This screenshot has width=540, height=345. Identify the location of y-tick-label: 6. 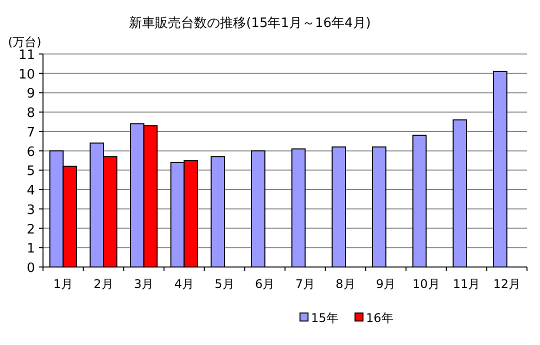
(30, 152).